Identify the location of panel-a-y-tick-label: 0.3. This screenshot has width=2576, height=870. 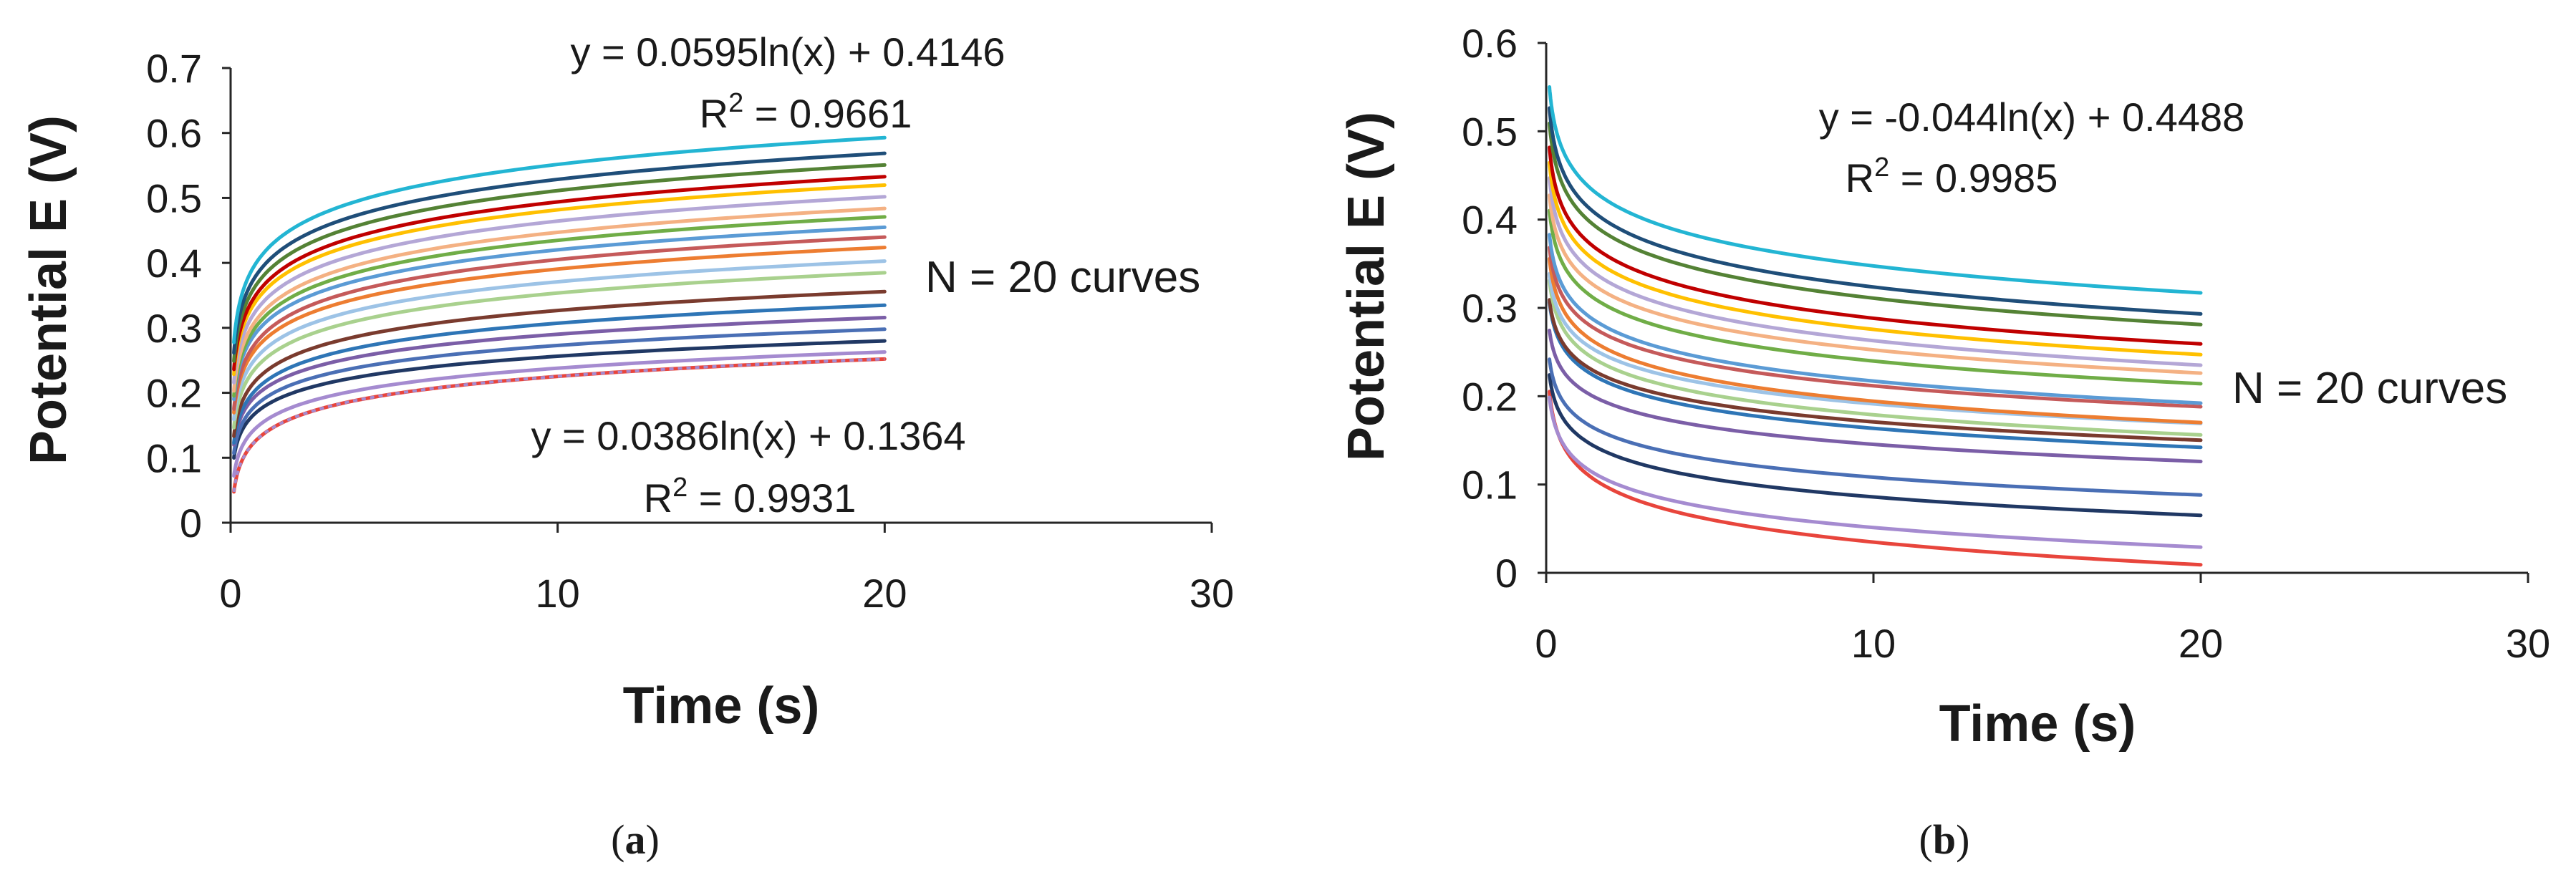
(174, 328).